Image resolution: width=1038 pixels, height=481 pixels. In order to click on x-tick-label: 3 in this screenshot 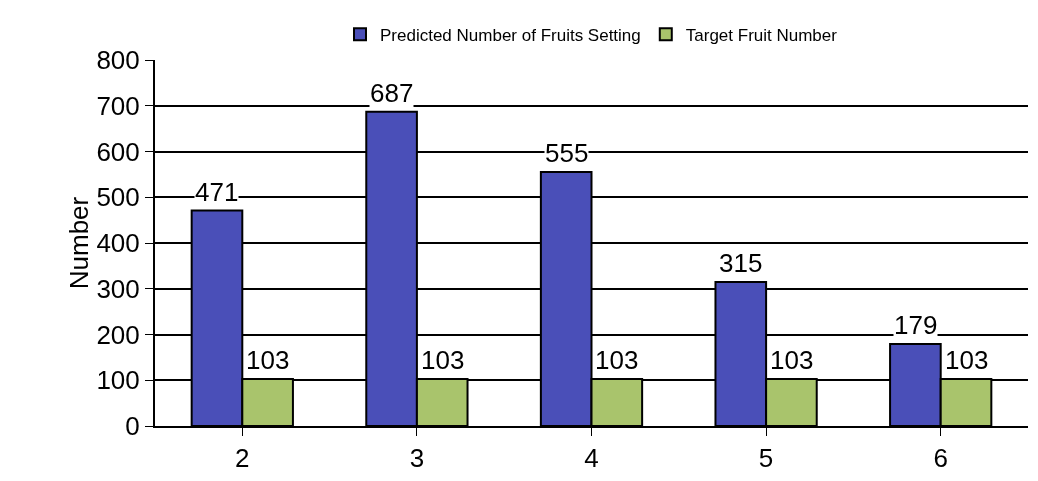, I will do `click(417, 458)`.